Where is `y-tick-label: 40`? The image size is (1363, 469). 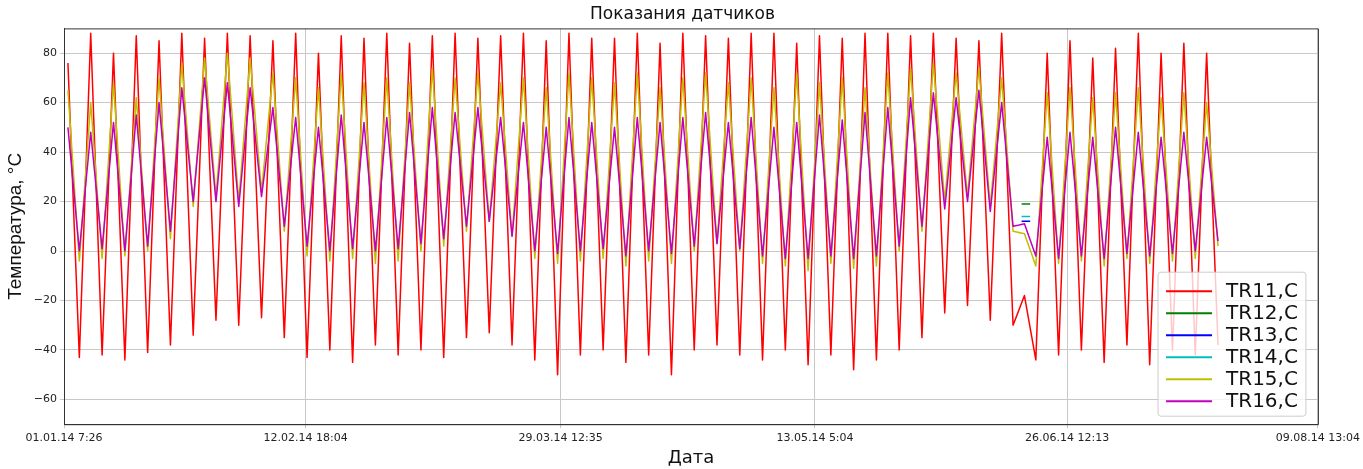
y-tick-label: 40 is located at coordinates (50, 151).